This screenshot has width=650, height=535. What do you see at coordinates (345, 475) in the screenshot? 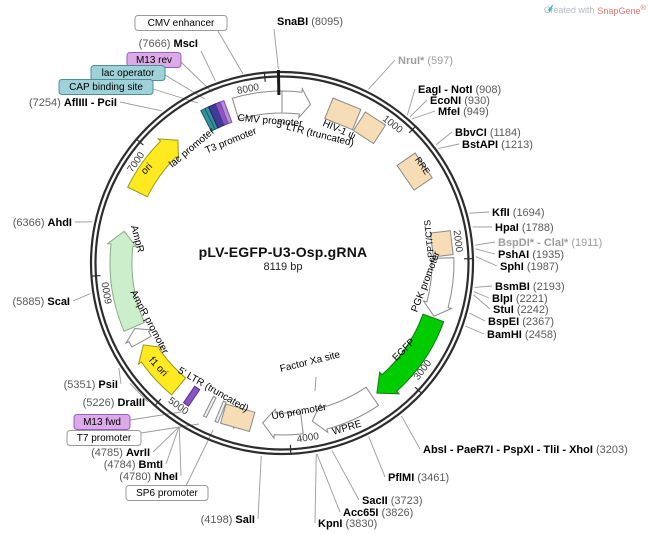
I see `leader-sacii` at bounding box center [345, 475].